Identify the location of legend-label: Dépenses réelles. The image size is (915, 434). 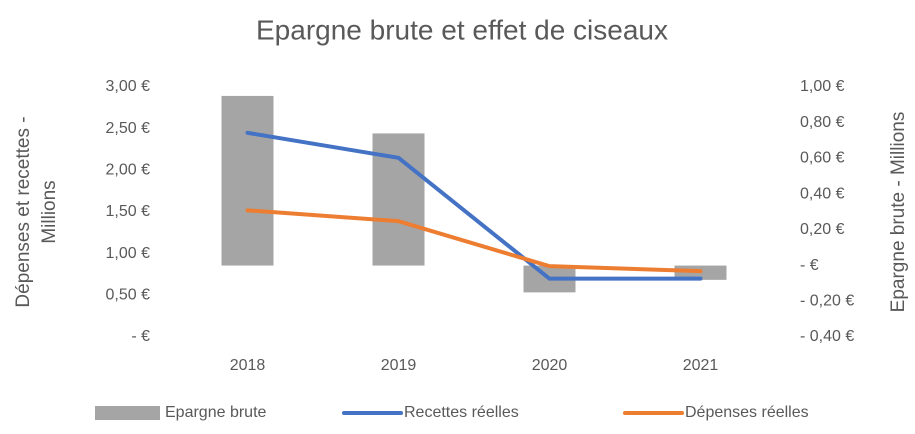
(747, 412).